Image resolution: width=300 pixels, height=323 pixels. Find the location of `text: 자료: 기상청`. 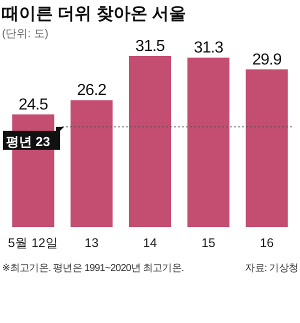

text: 자료: 기상청 is located at coordinates (271, 268).